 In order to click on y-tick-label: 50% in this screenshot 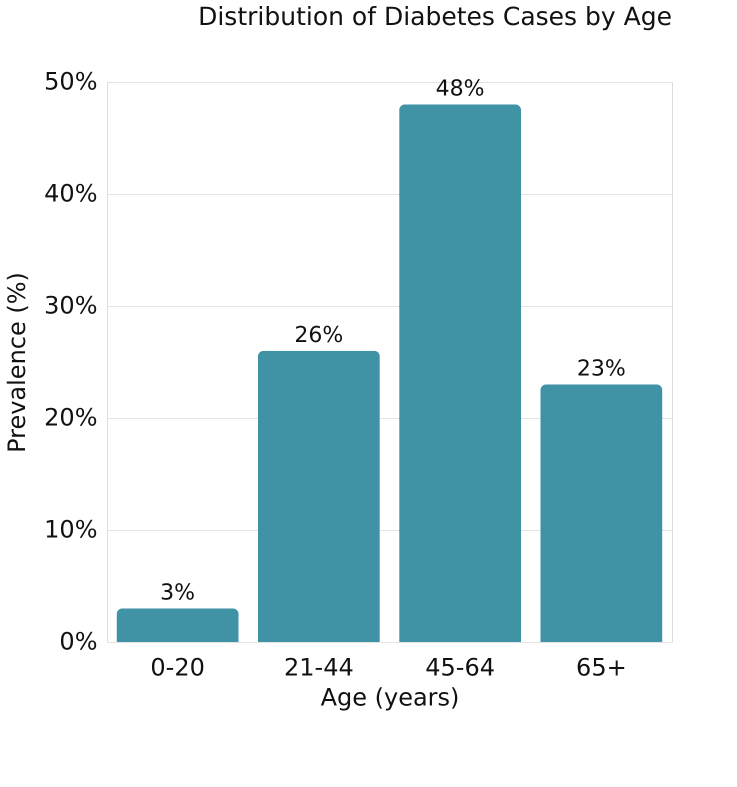, I will do `click(71, 82)`.